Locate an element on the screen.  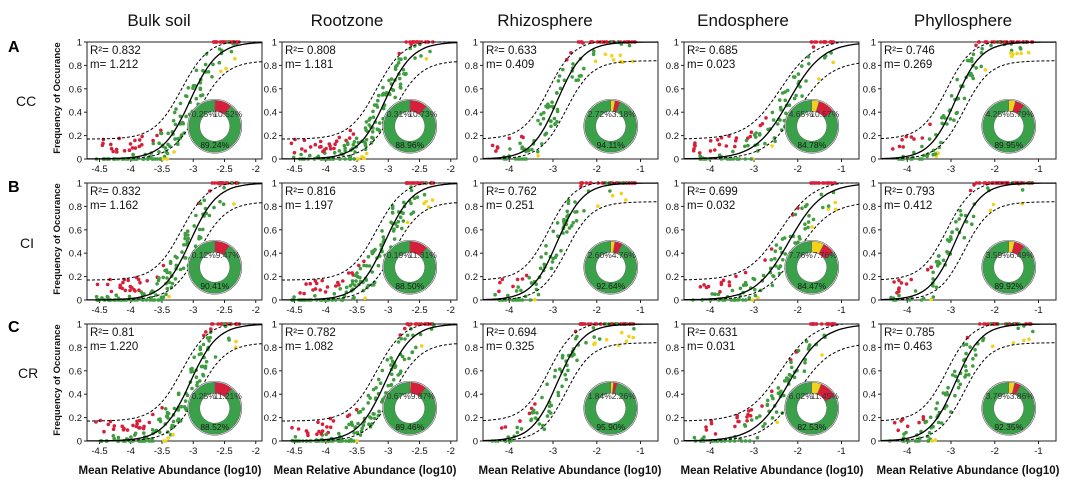
x-tick-label: -2.5 is located at coordinates (224, 169).